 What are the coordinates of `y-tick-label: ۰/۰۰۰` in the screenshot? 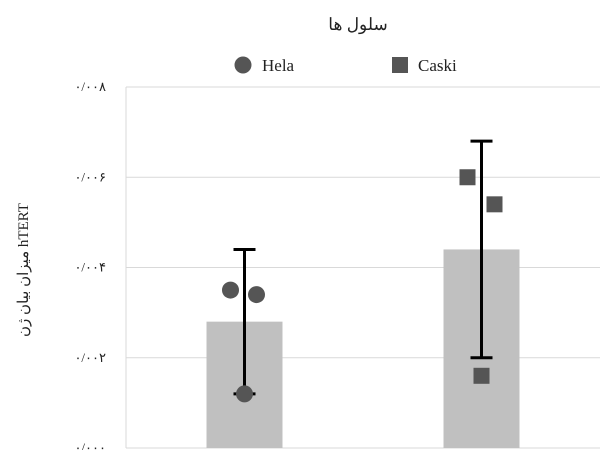 It's located at (90, 445).